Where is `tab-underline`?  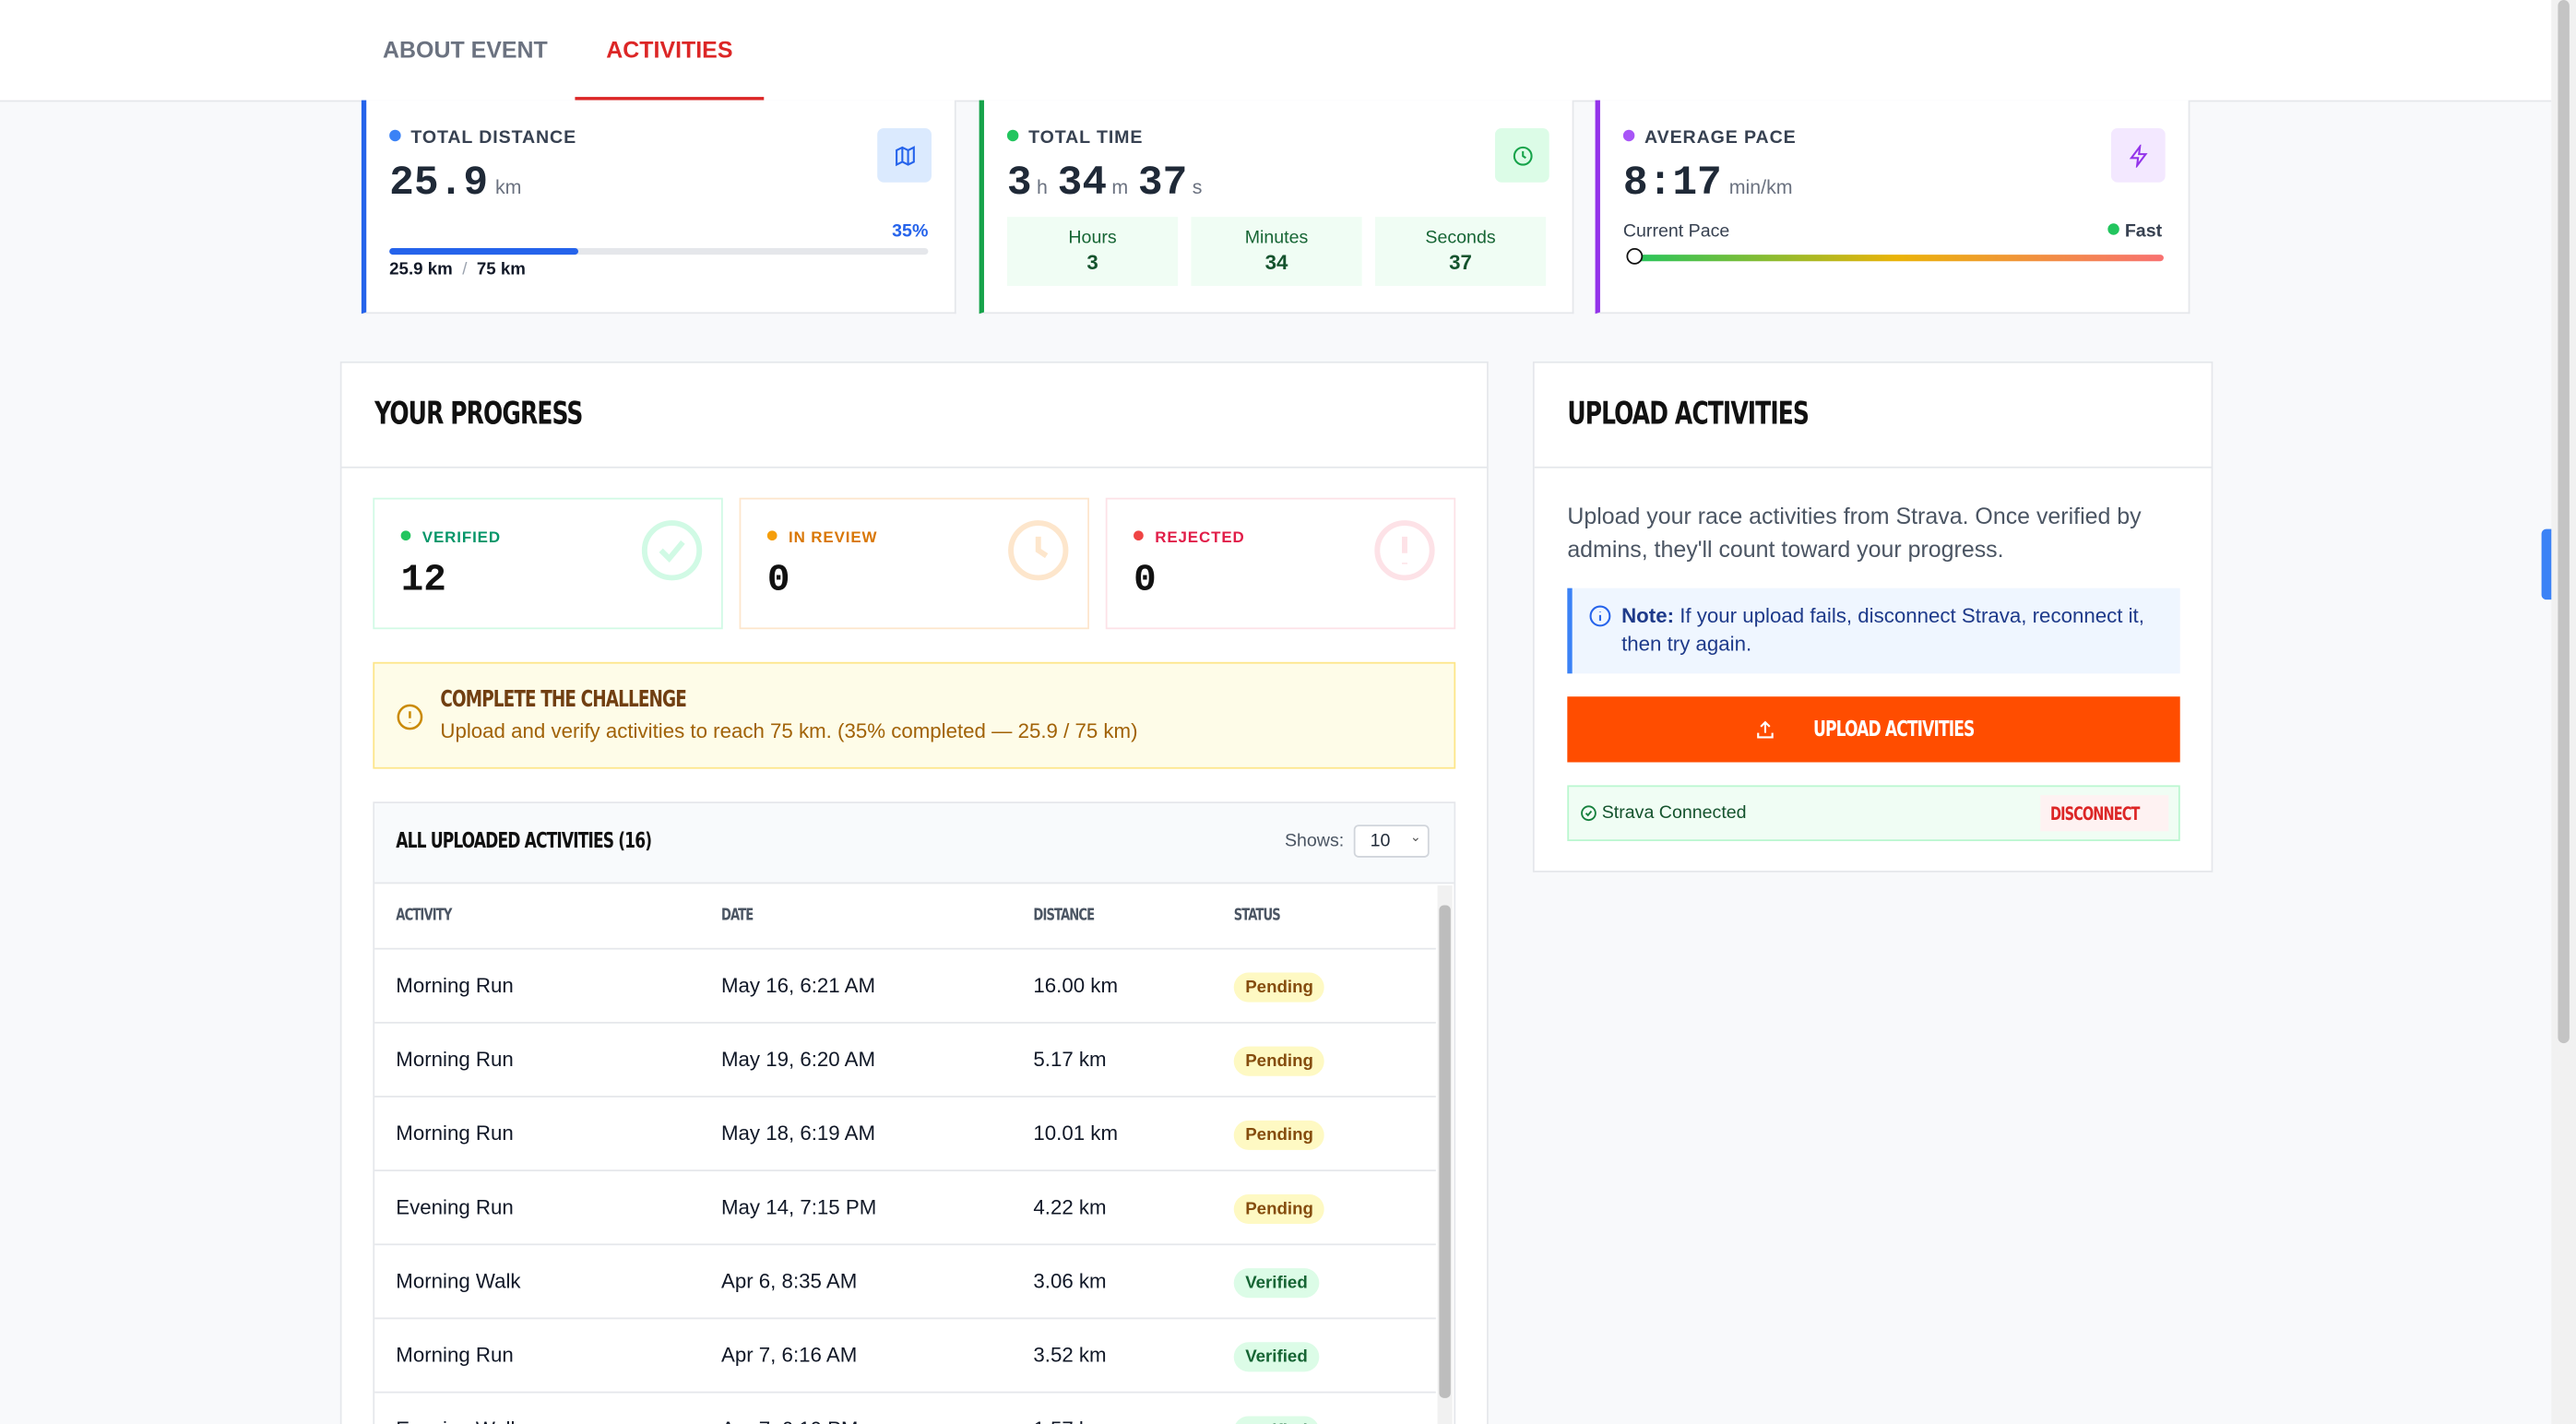
tab-underline is located at coordinates (670, 99).